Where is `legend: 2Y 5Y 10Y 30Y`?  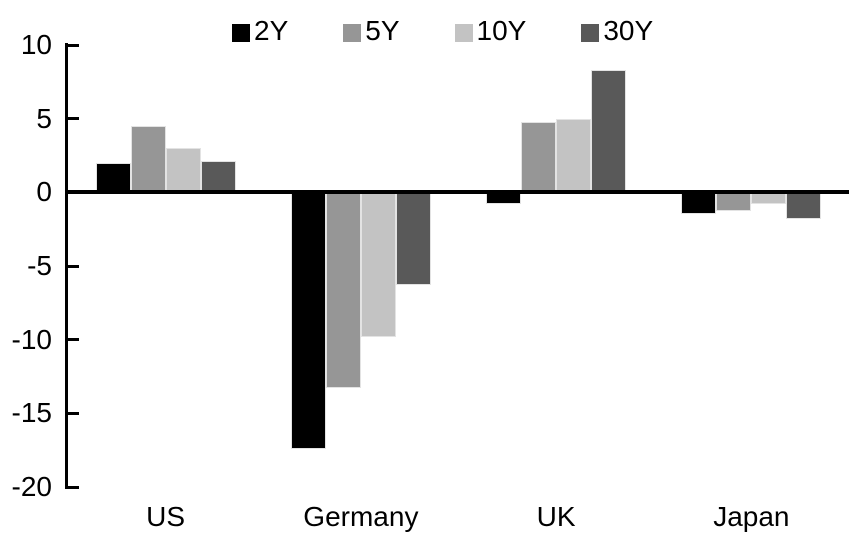
legend: 2Y 5Y 10Y 30Y is located at coordinates (442, 31).